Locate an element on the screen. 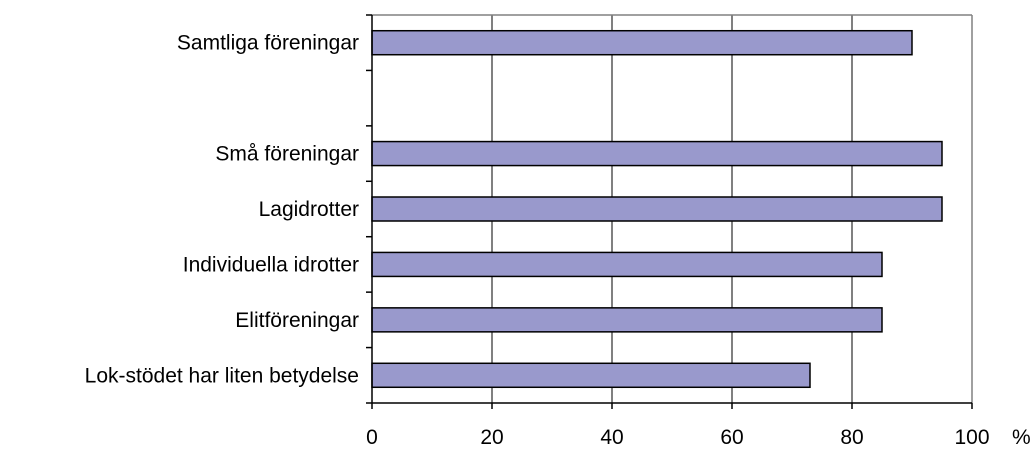 The width and height of the screenshot is (1030, 453). category-label: Lok-stödet har liten betydelse is located at coordinates (222, 375).